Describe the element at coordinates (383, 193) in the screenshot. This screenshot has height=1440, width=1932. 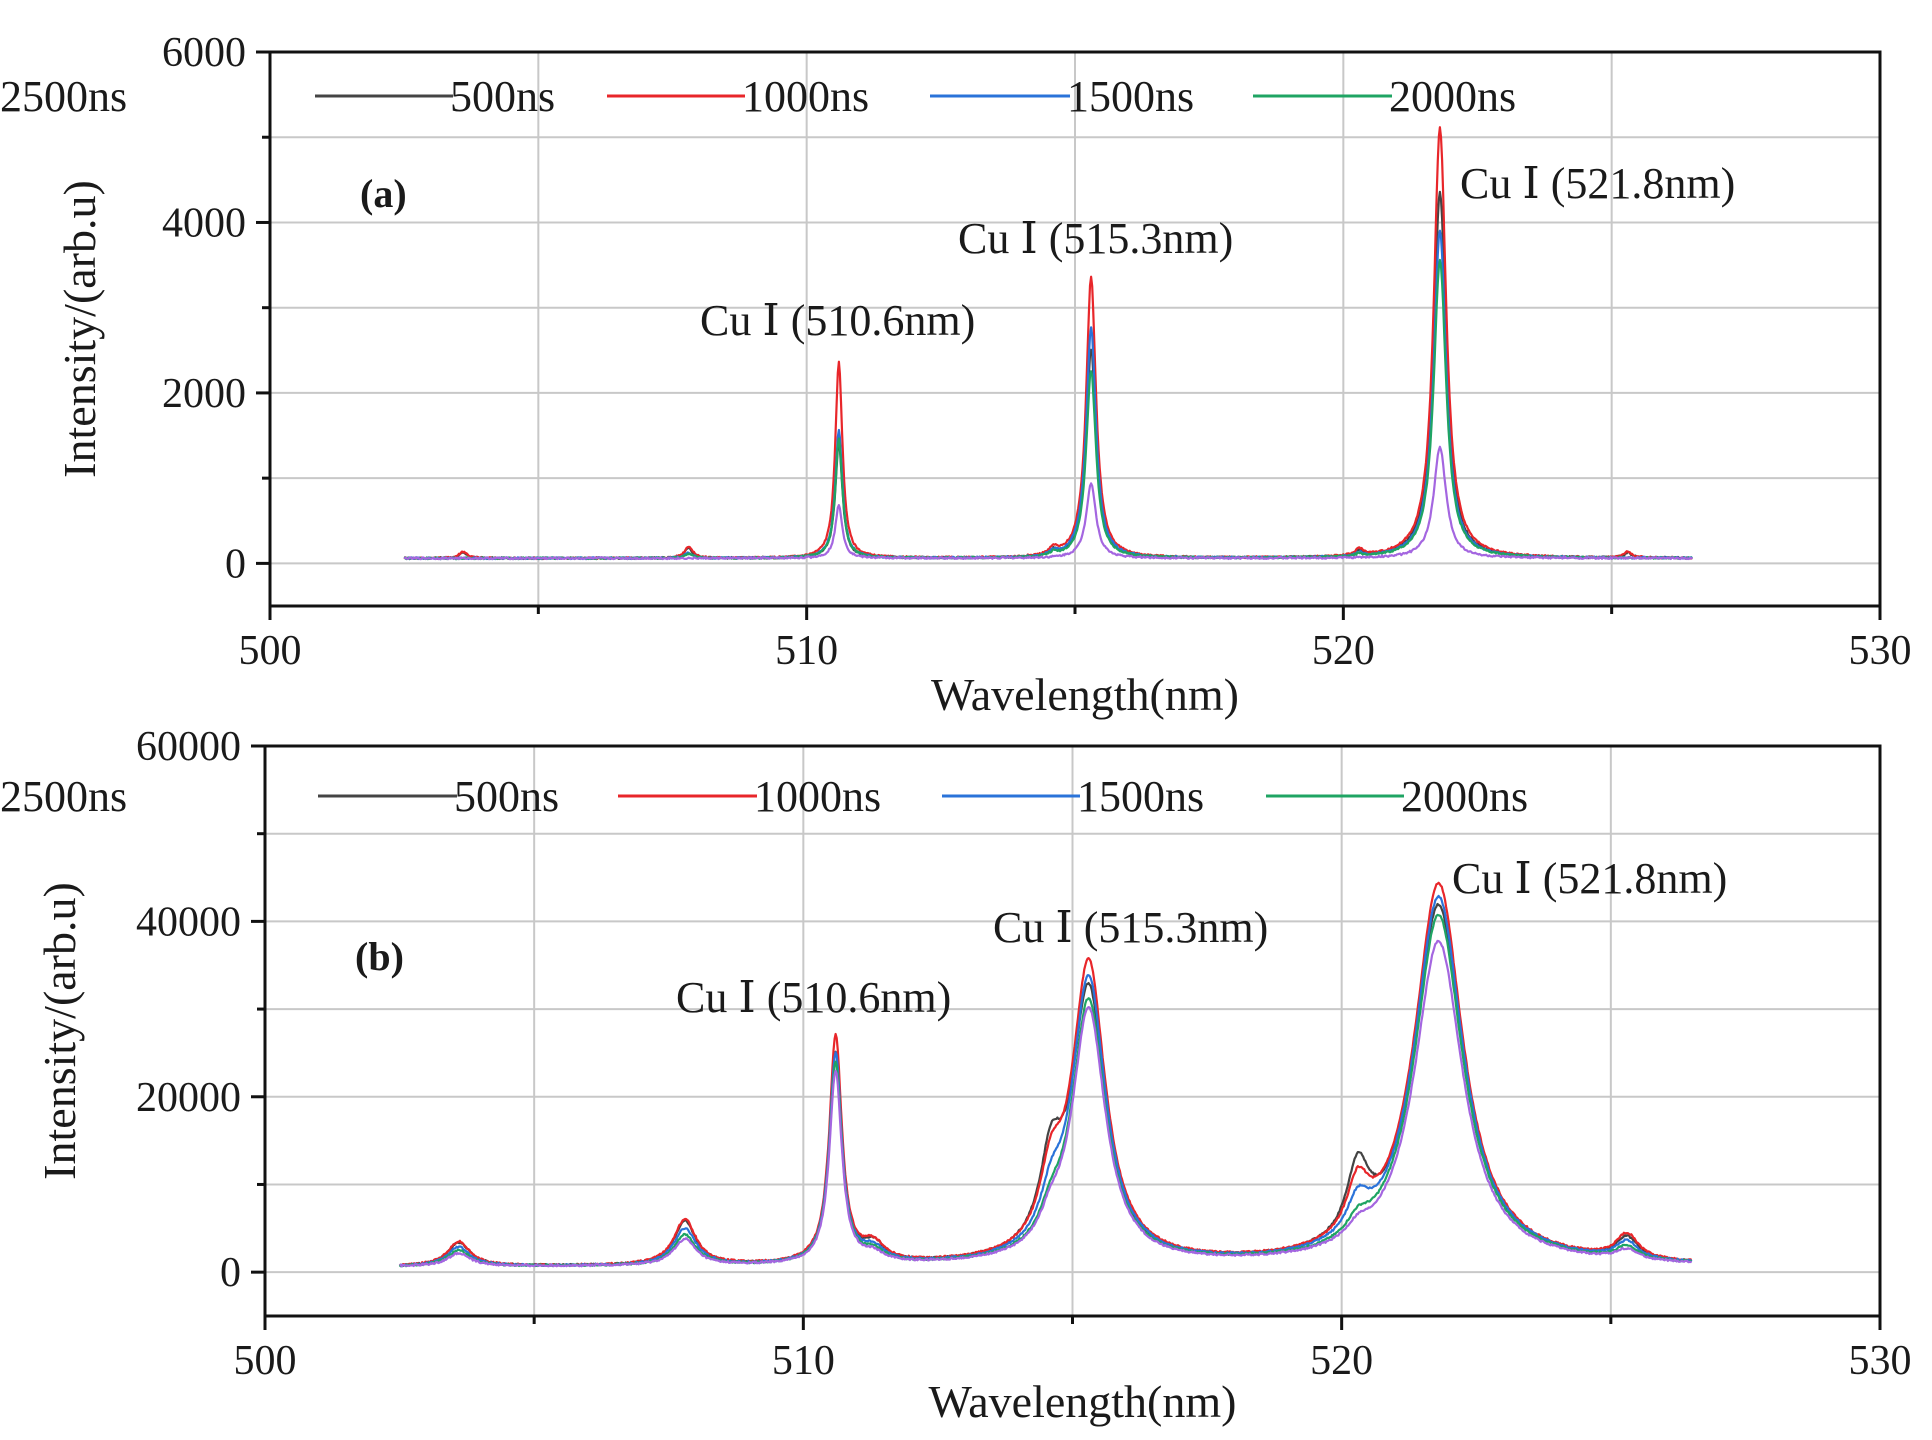
I see `panel-label: (a)` at that location.